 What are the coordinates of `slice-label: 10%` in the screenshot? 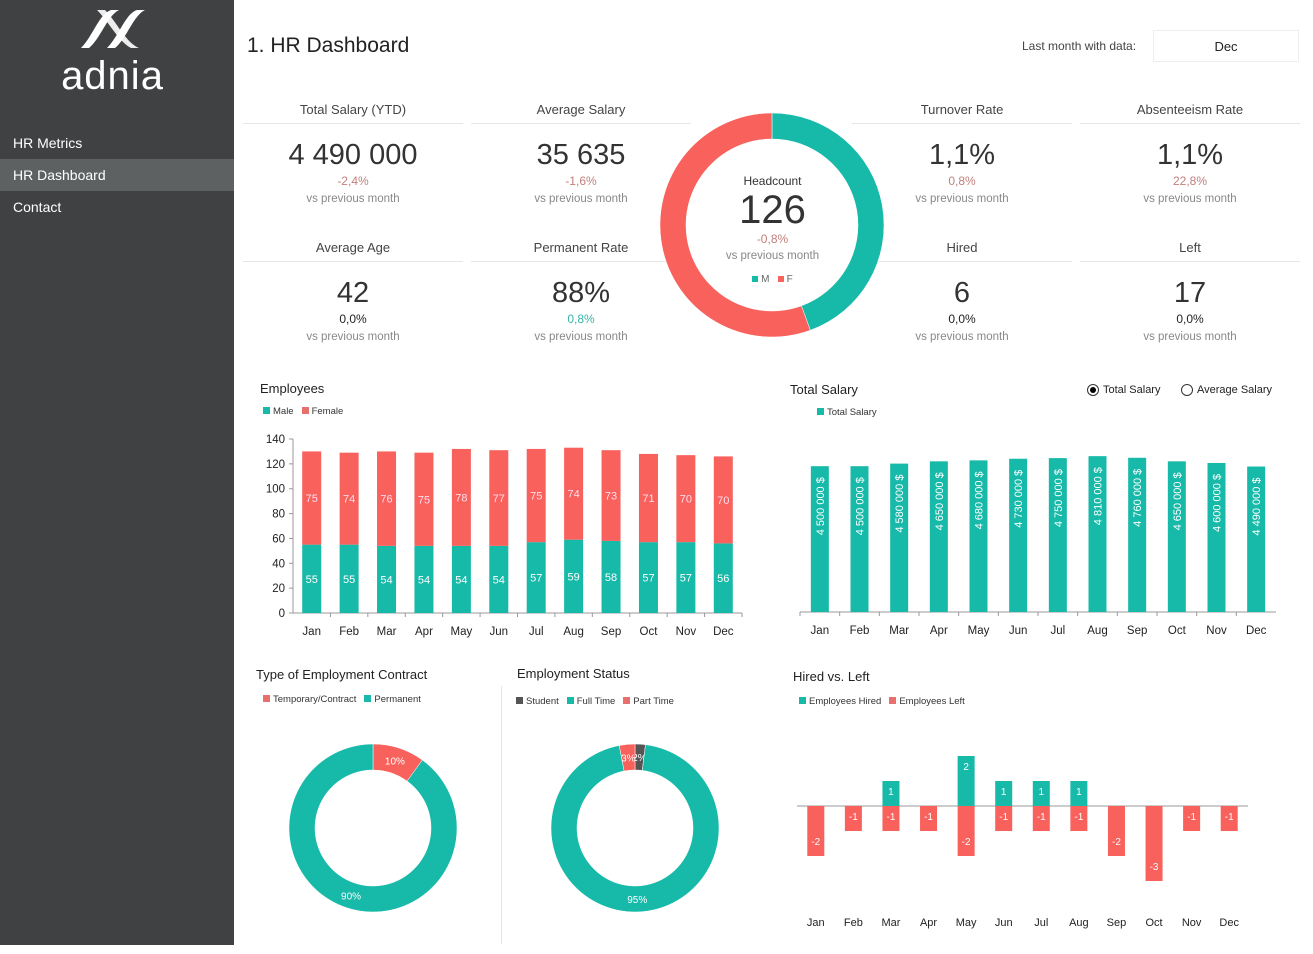 It's located at (395, 761).